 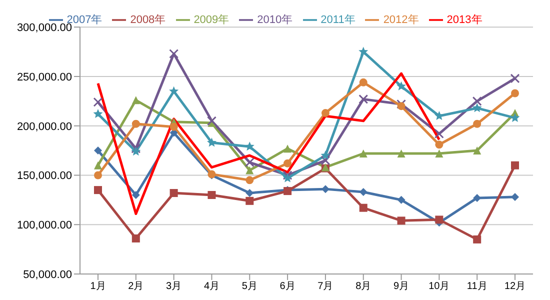 What do you see at coordinates (44, 77) in the screenshot?
I see `y-tick-label: 250,000.00` at bounding box center [44, 77].